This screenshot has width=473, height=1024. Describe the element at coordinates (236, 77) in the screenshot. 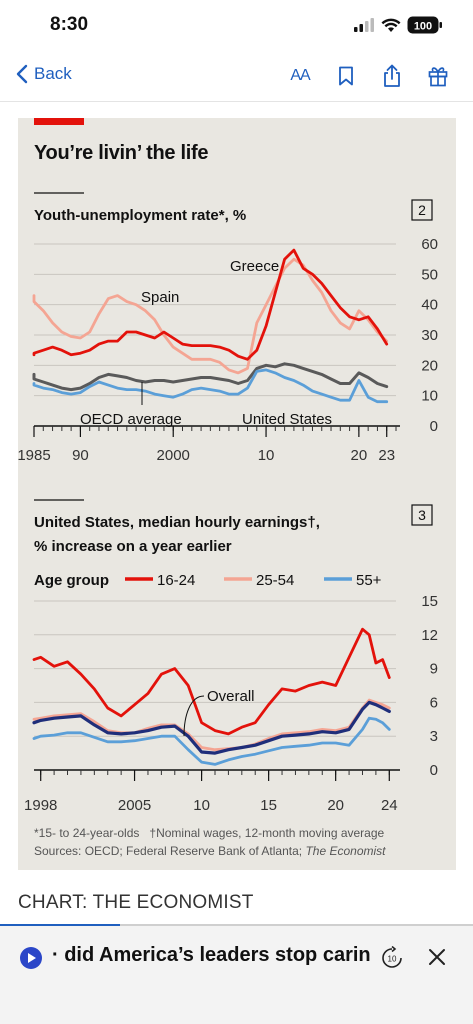

I see `nav-bar: Back AA` at that location.